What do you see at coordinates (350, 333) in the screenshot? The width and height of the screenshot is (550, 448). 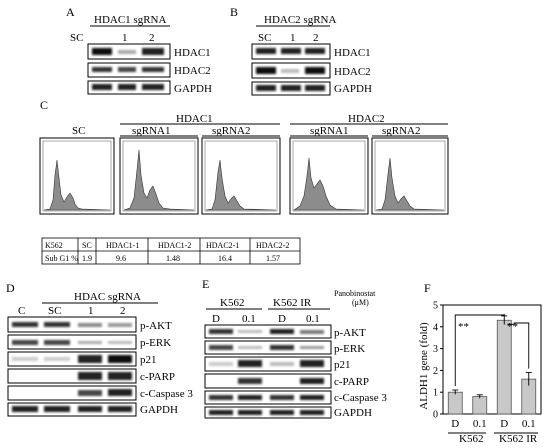 I see `panel-e-row-1: p-AKT` at bounding box center [350, 333].